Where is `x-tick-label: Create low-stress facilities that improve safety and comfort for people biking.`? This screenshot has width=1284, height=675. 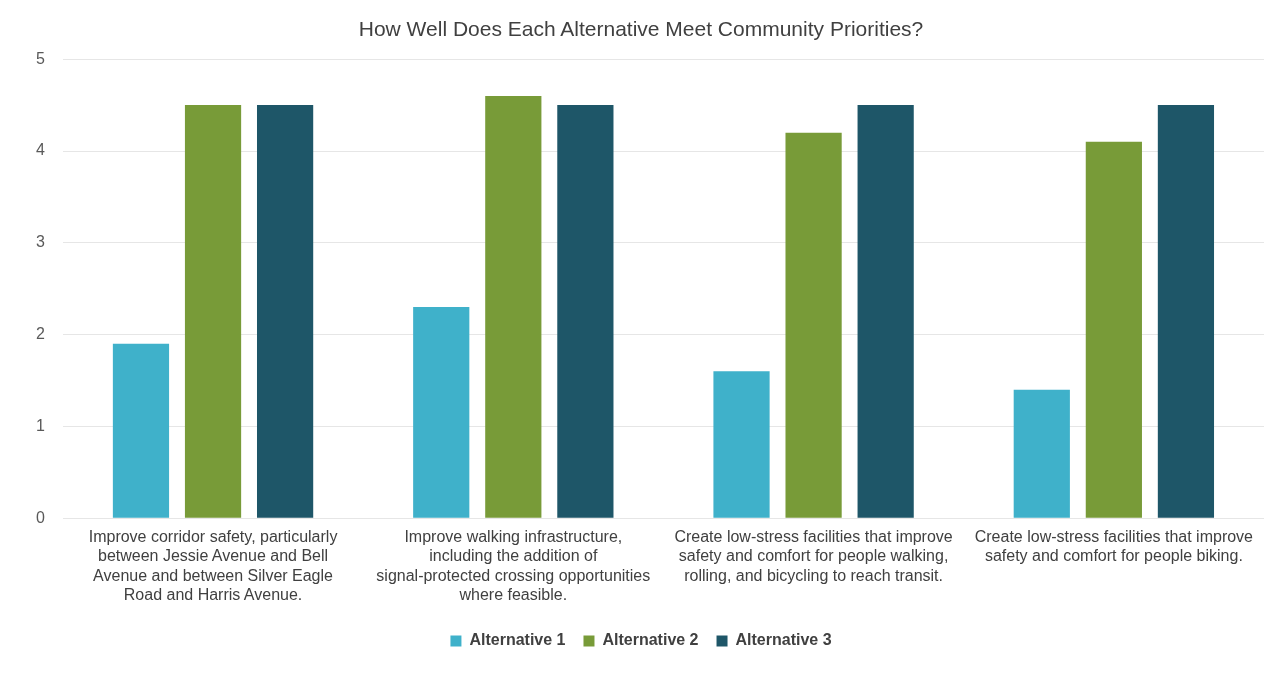
x-tick-label: Create low-stress facilities that improve safety and comfort for people biking. is located at coordinates (1114, 546).